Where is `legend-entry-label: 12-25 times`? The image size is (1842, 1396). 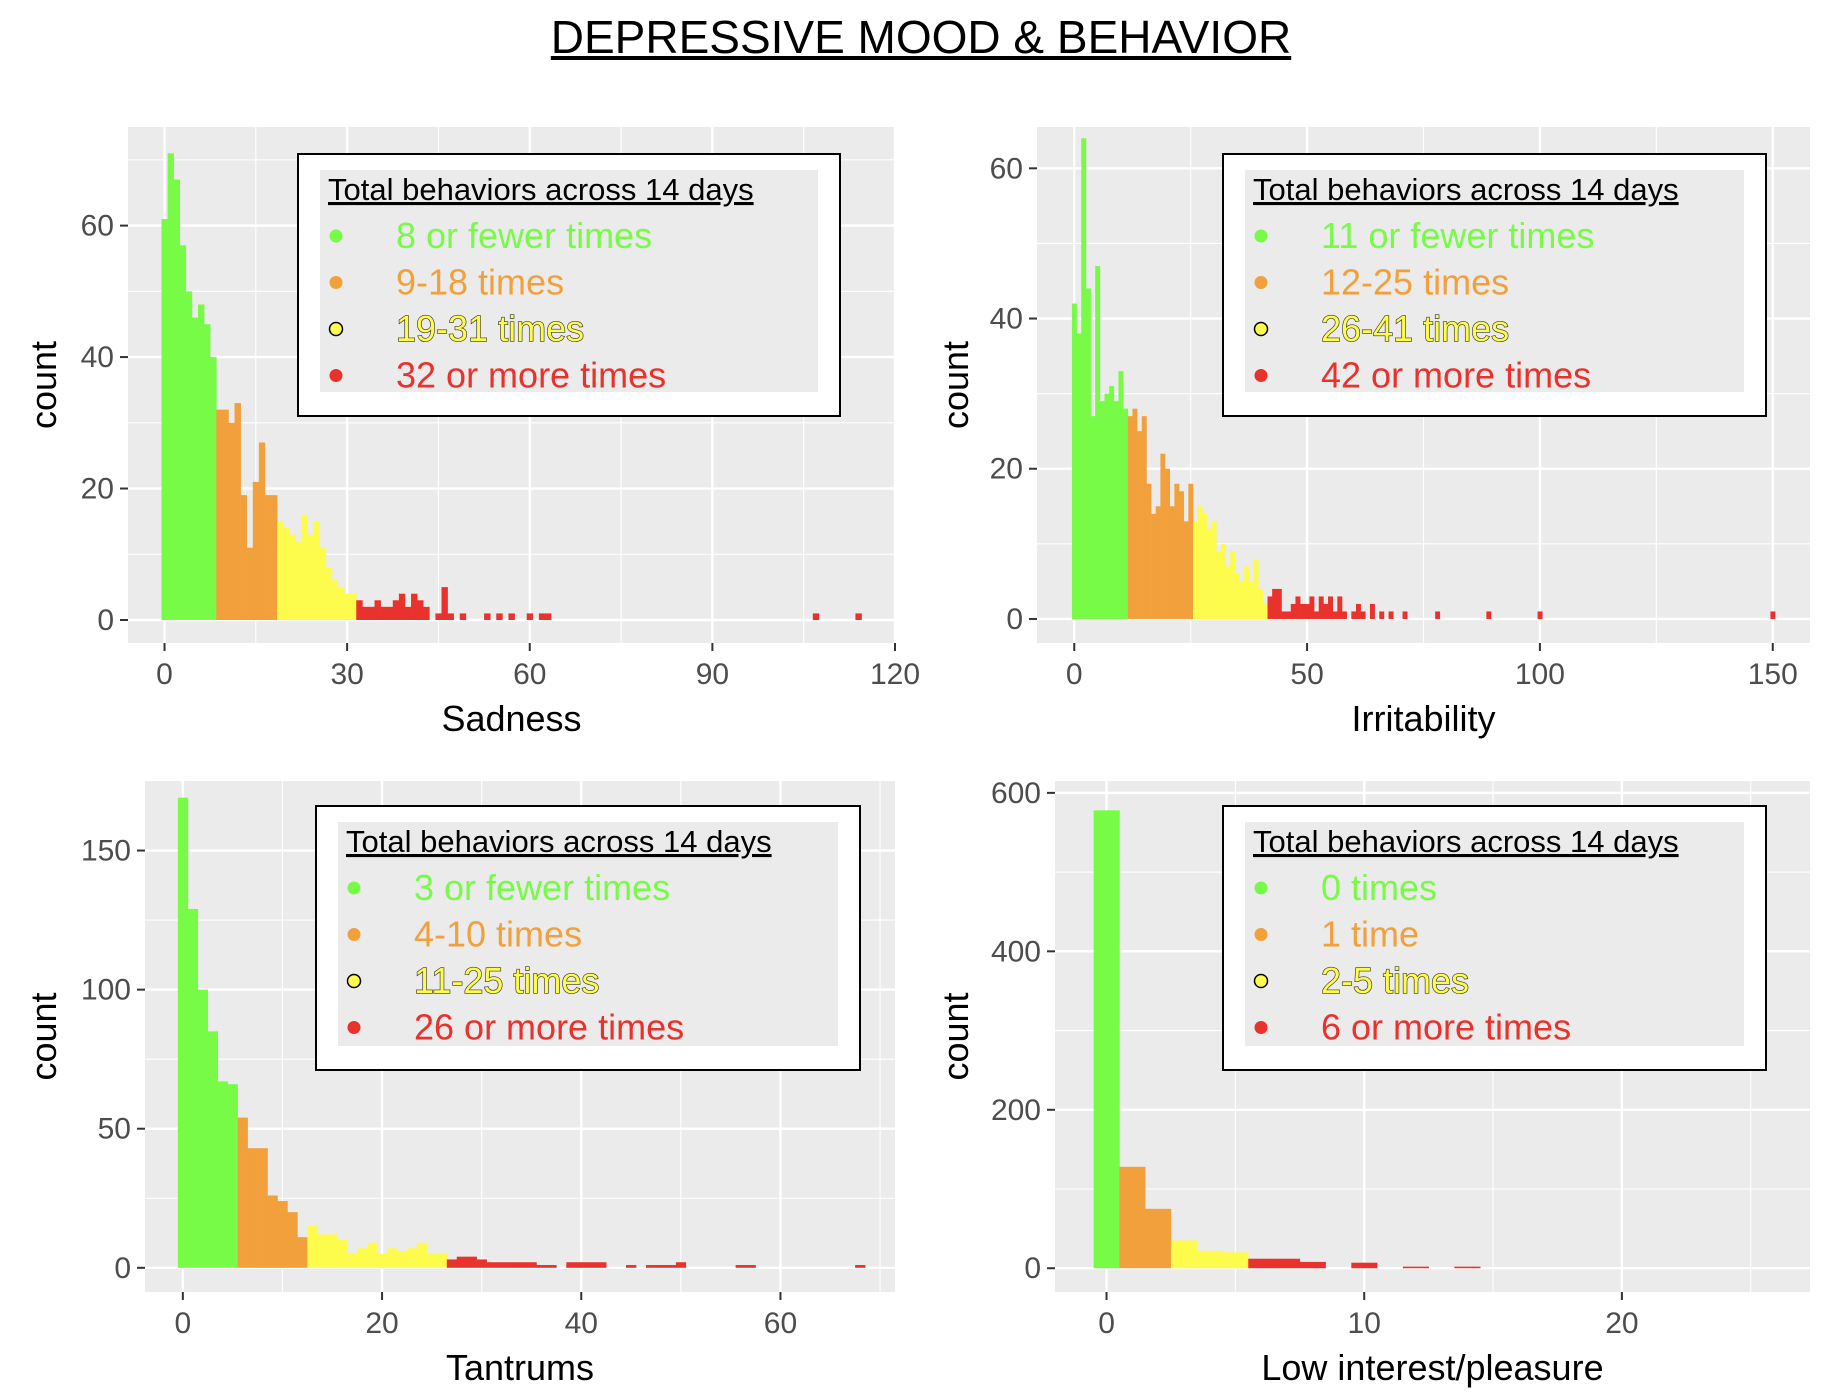
legend-entry-label: 12-25 times is located at coordinates (1415, 282).